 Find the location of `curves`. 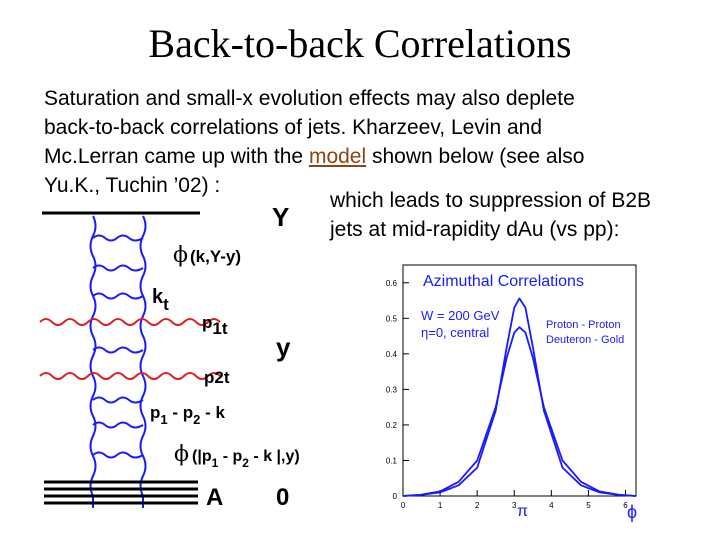

curves is located at coordinates (519, 397).